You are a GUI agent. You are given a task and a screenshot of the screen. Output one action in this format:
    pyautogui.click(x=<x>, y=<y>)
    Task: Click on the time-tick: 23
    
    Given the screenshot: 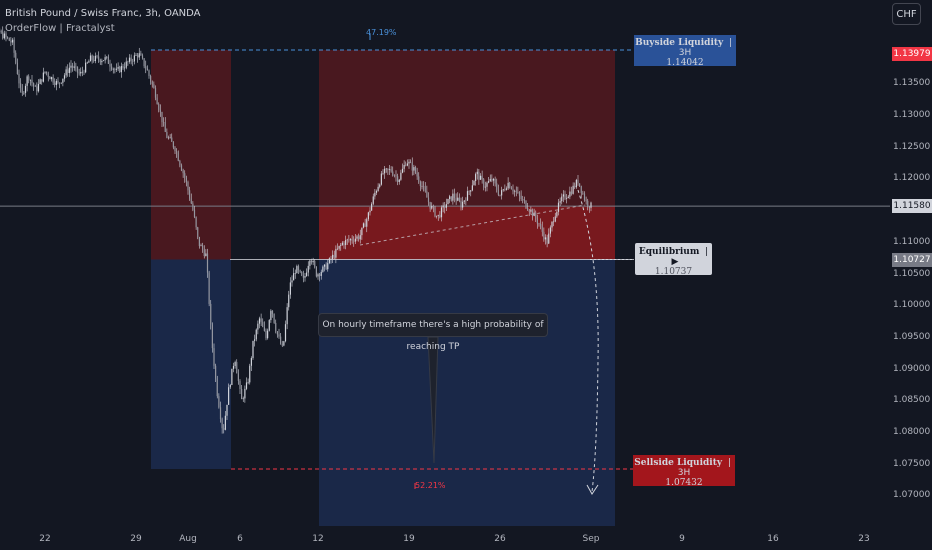 What is the action you would take?
    pyautogui.click(x=864, y=539)
    